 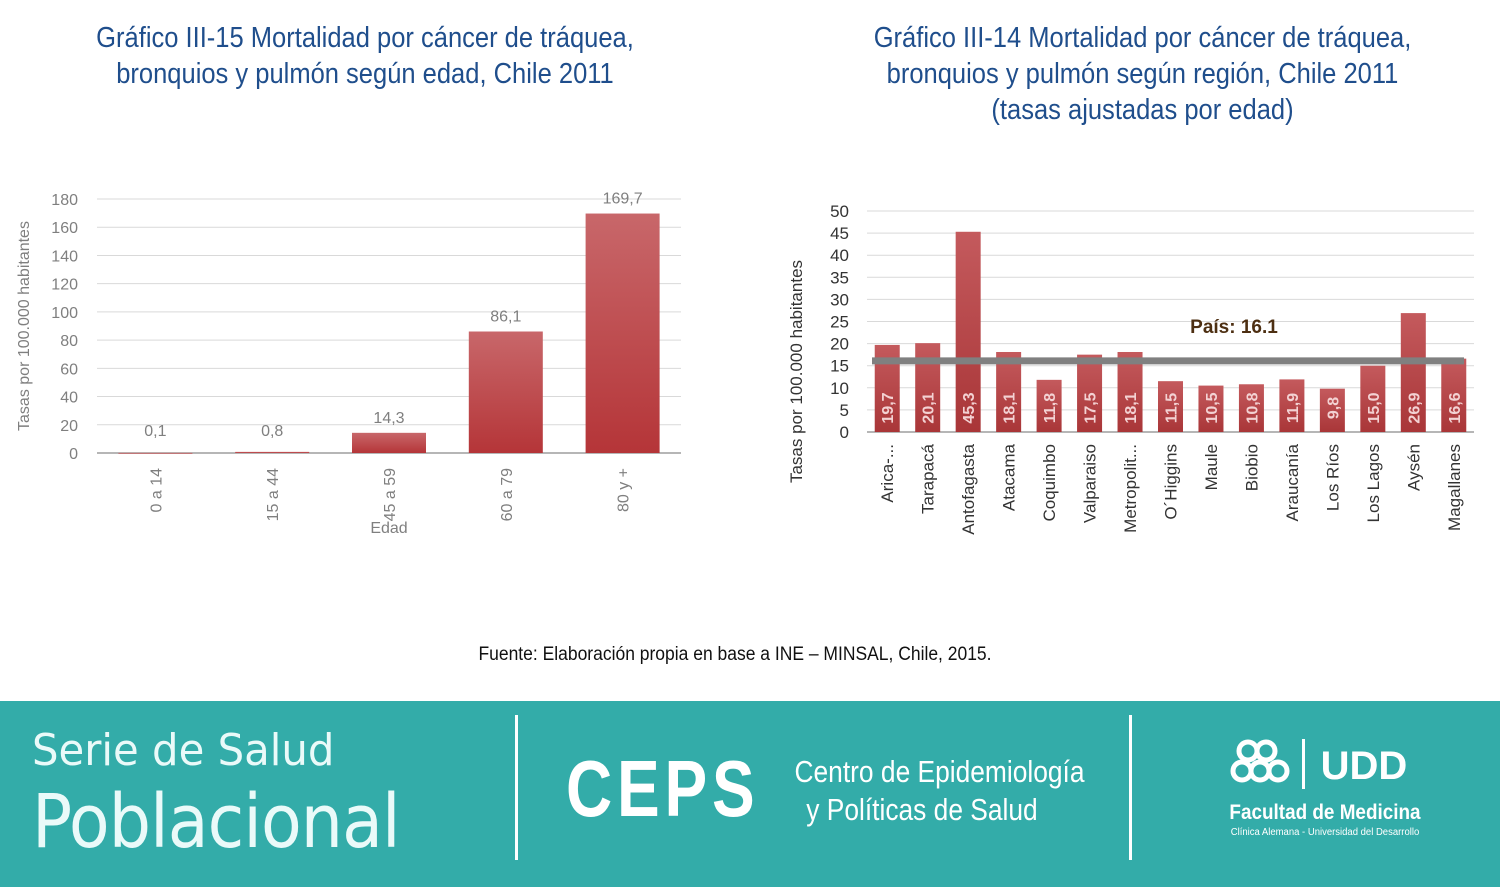 I want to click on x-tick-label: Los Lagos, so click(x=1373, y=483).